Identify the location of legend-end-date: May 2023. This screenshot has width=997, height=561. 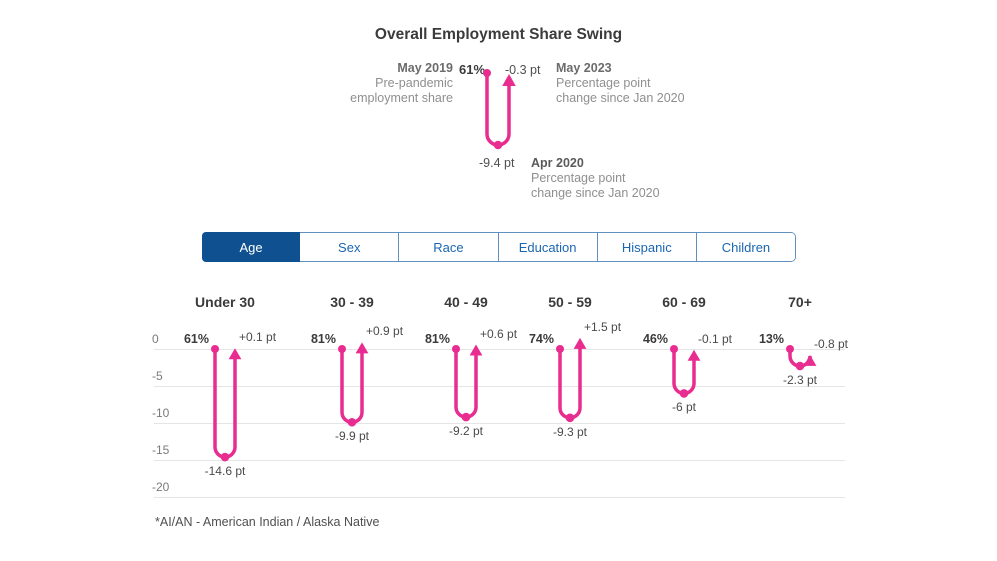
(584, 68).